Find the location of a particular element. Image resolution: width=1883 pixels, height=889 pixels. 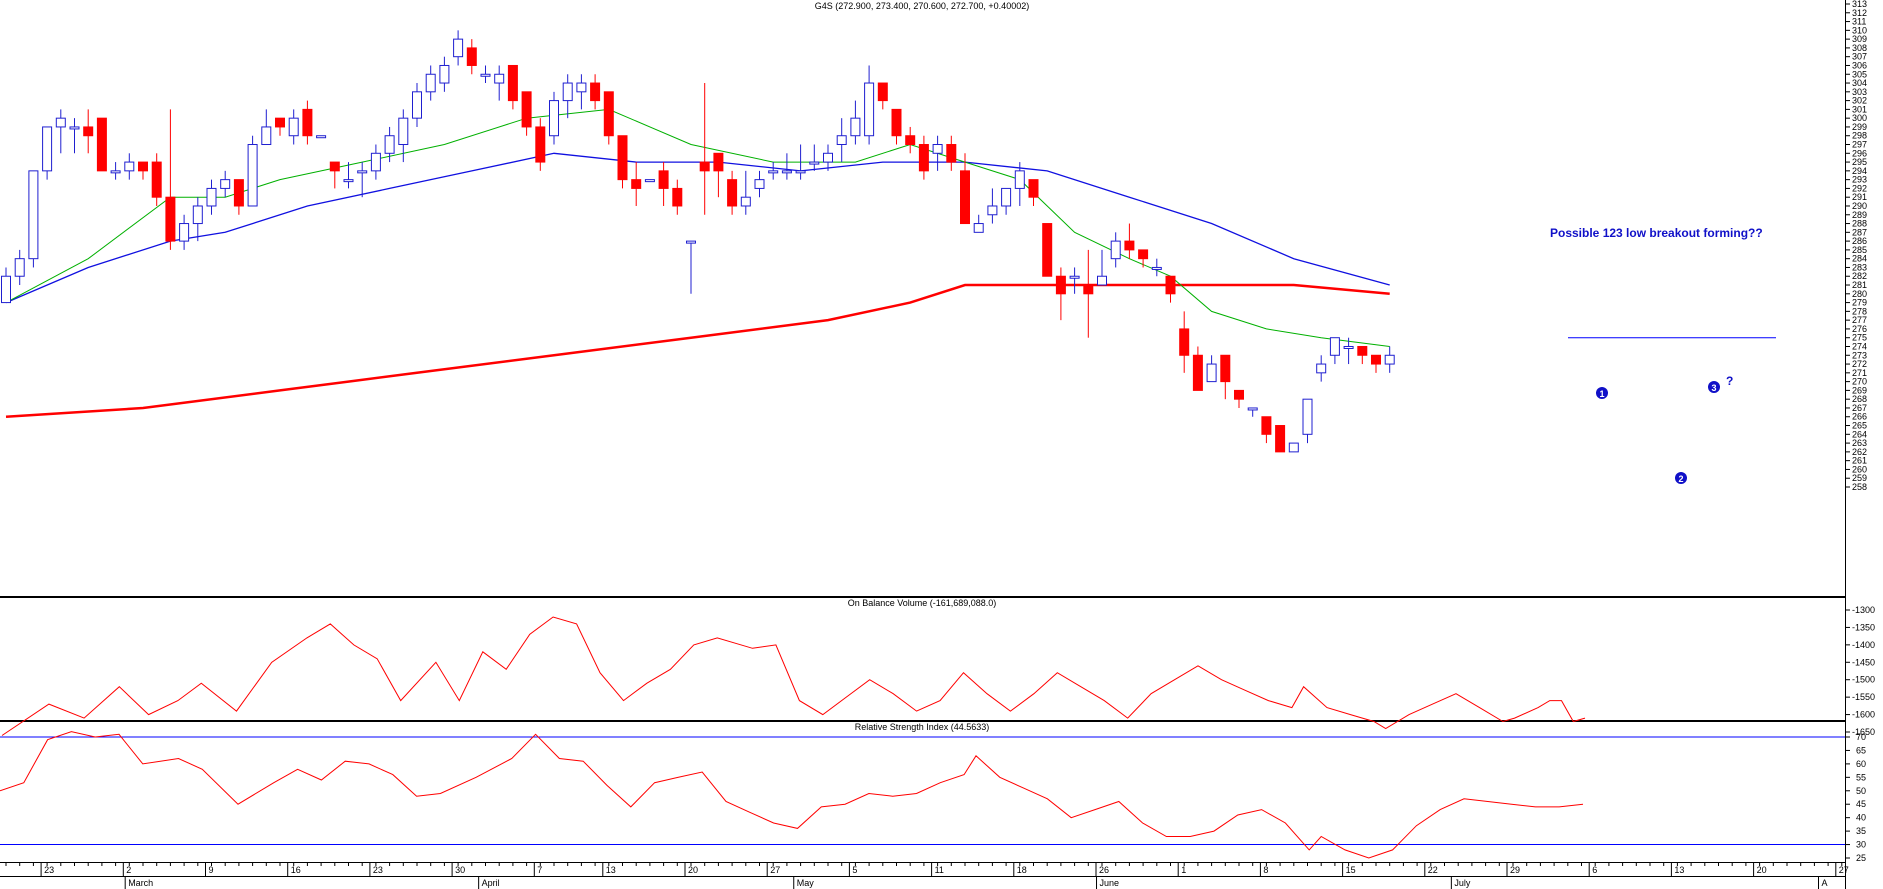

x-day-label: 27 is located at coordinates (775, 870).